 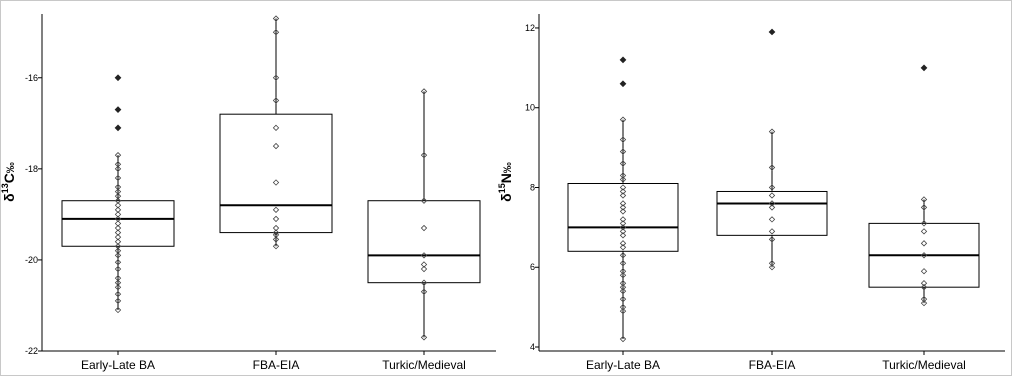 I want to click on y-tick-label: 6, so click(x=532, y=267).